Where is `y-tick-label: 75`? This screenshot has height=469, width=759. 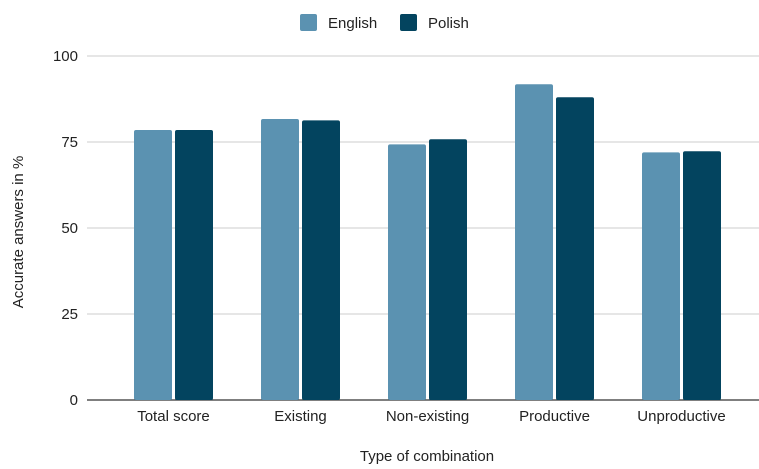 y-tick-label: 75 is located at coordinates (69, 142).